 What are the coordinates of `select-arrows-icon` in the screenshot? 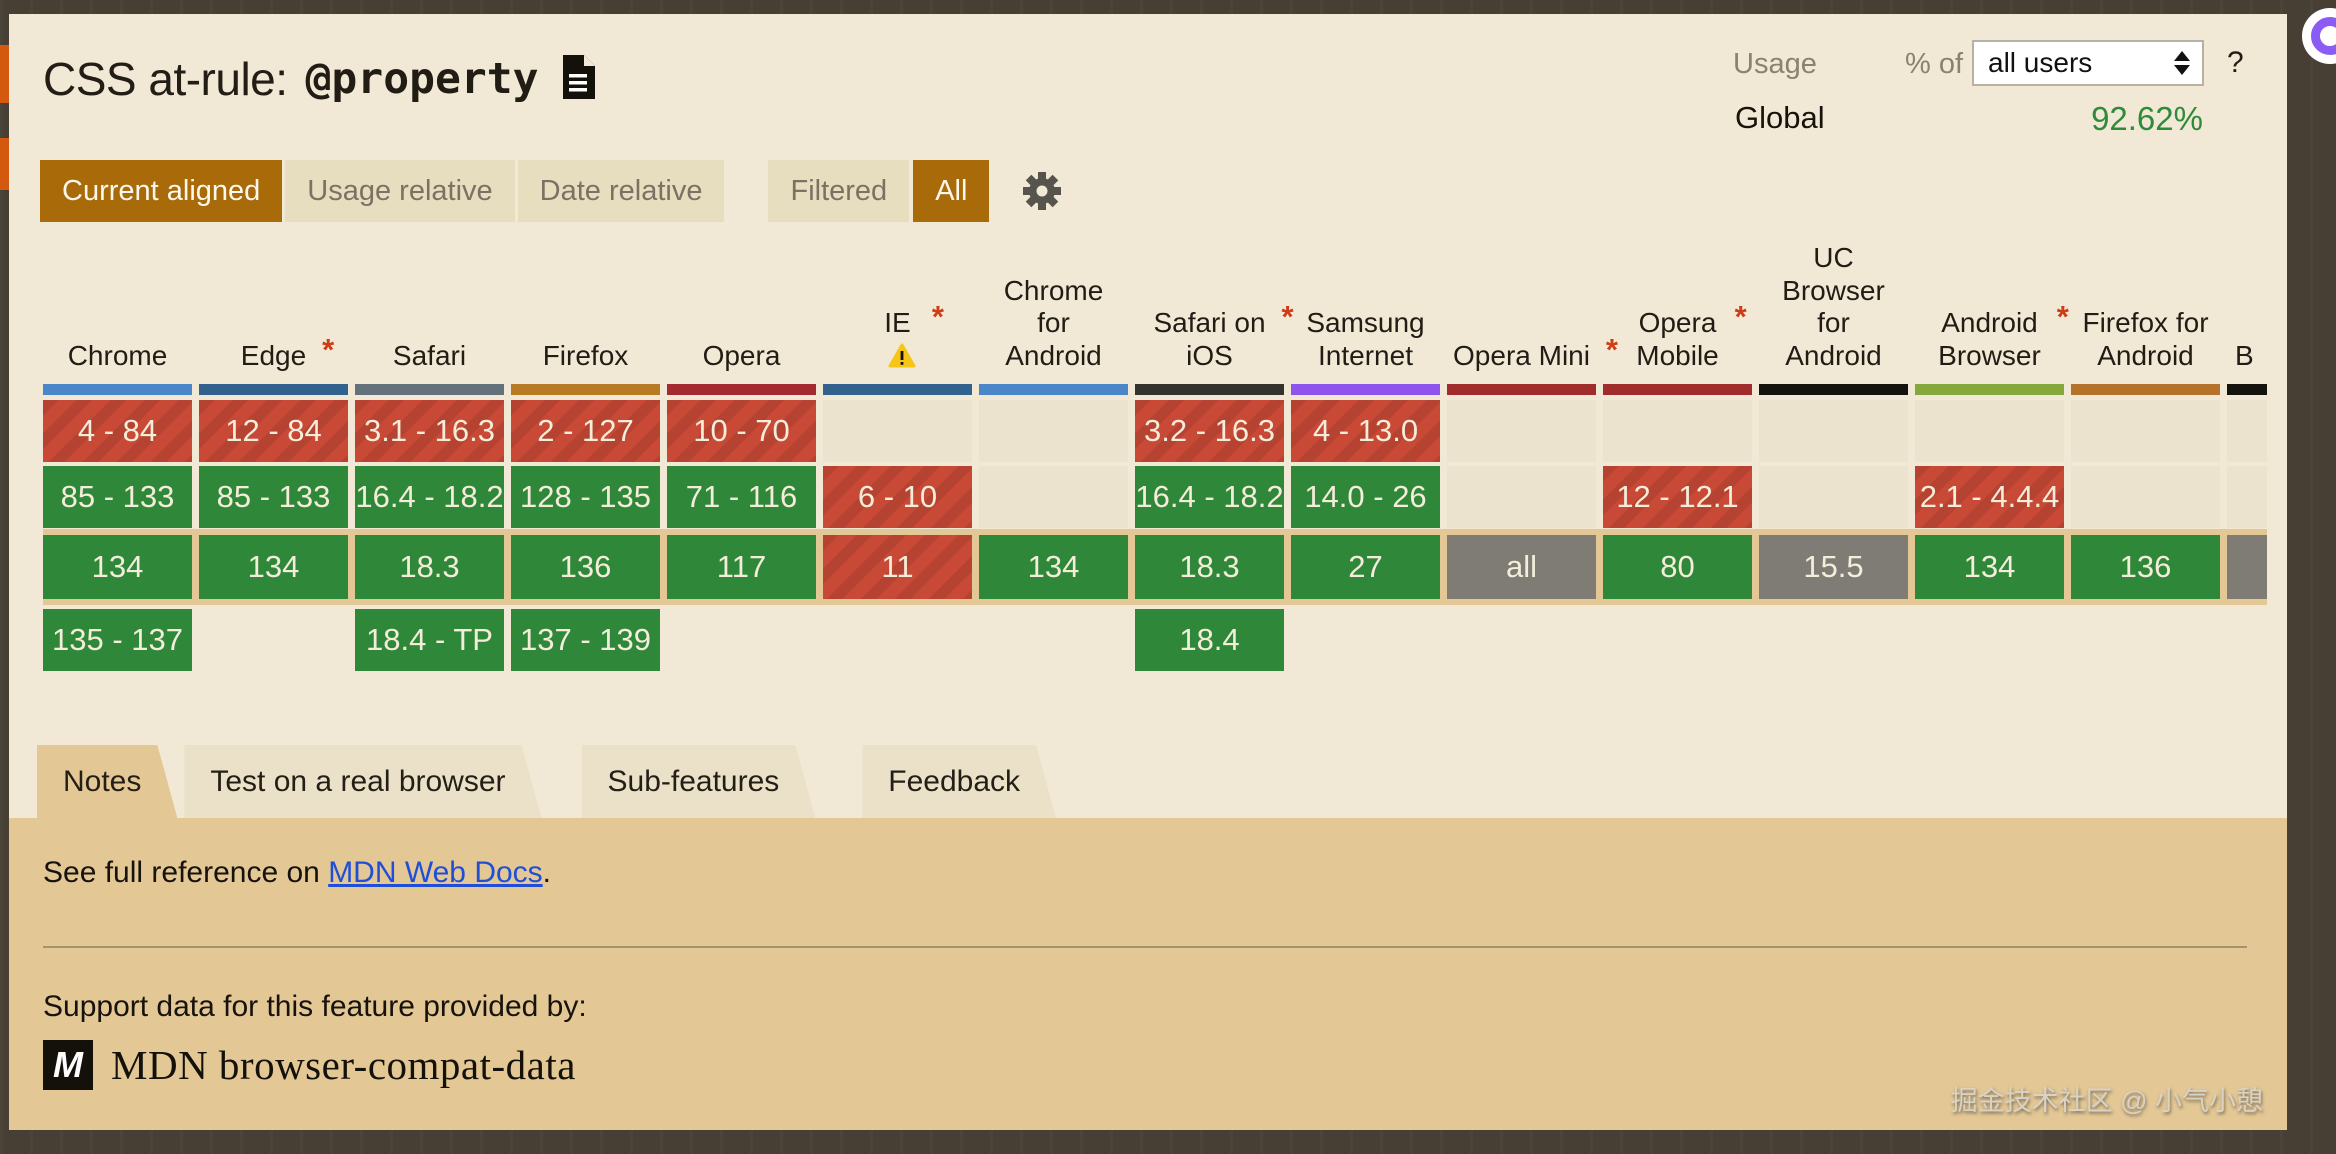 It's located at (2182, 63).